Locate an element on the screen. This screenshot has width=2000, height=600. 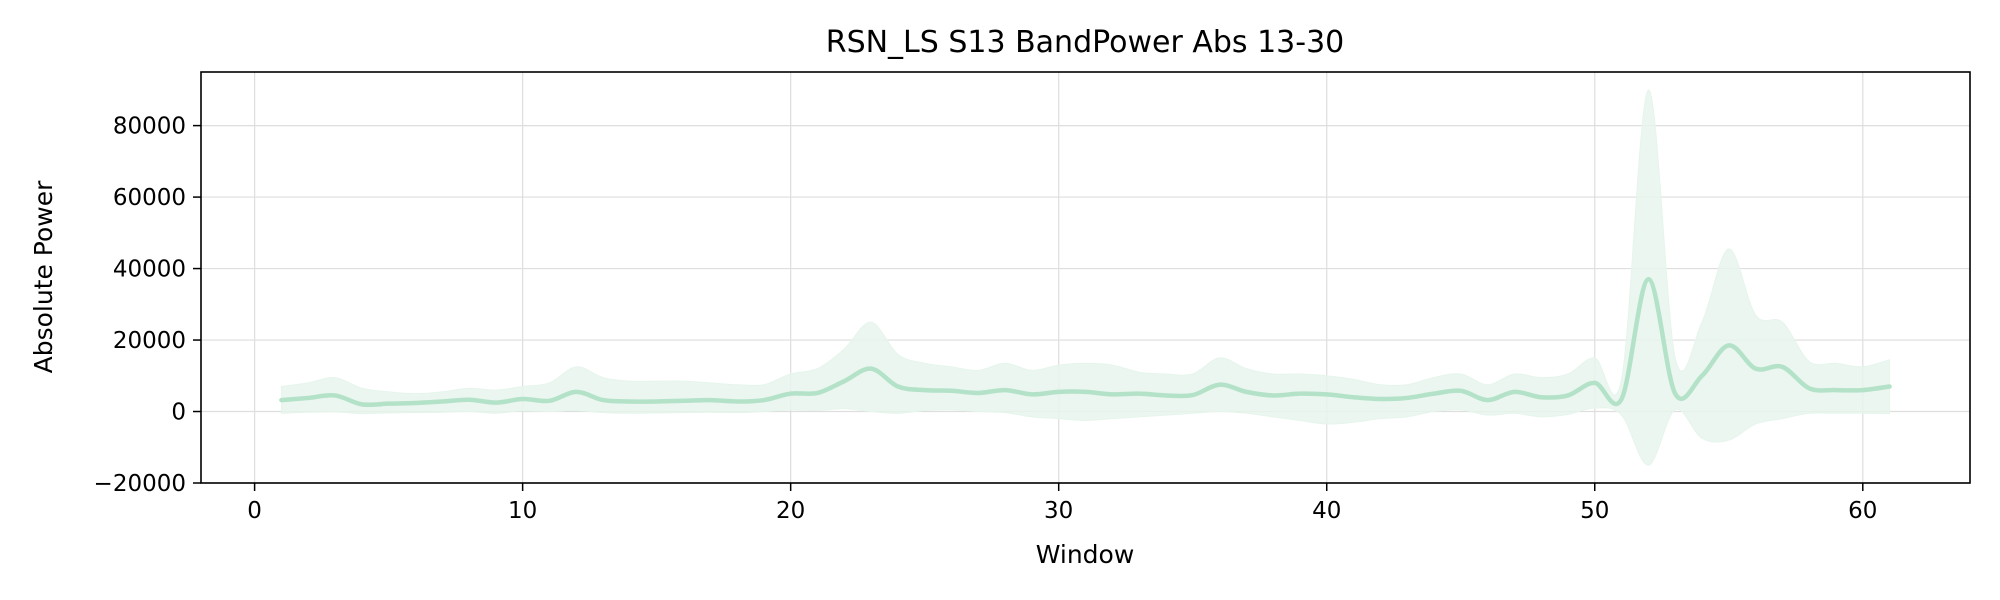
x-tick-label: 40 is located at coordinates (1326, 511).